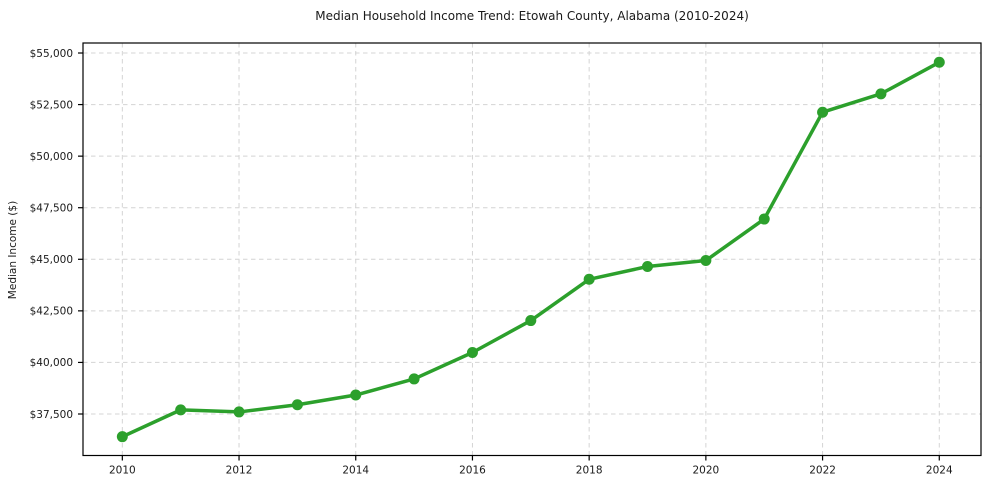 This screenshot has width=989, height=490. Describe the element at coordinates (822, 471) in the screenshot. I see `x-tick-label: 2022` at that location.